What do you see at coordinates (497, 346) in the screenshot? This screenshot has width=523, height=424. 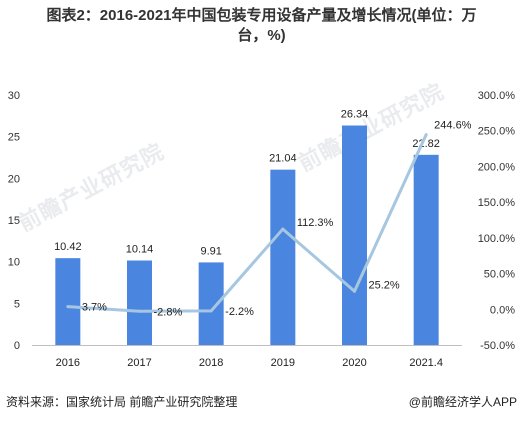 I see `y-right-tick-label: -50.0%` at bounding box center [497, 346].